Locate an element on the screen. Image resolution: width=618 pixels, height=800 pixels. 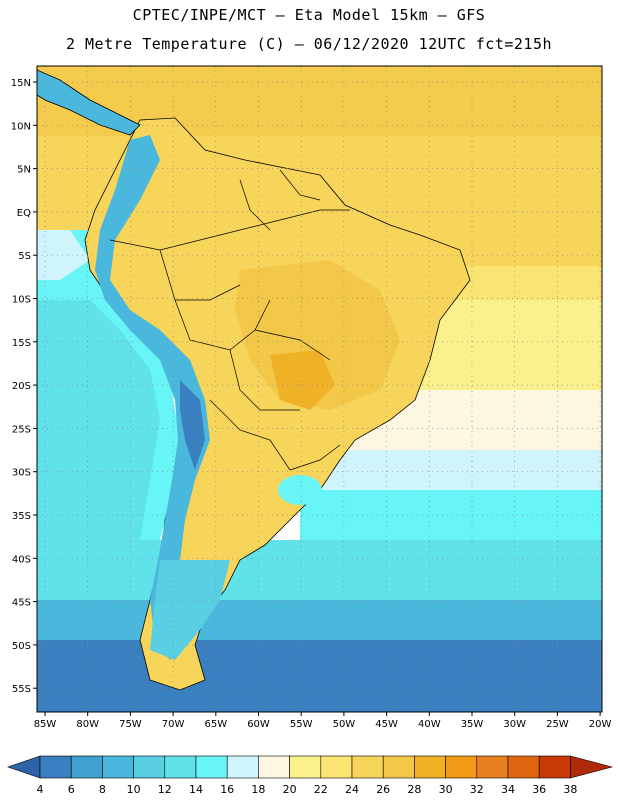
pacific-cold-tongue is located at coordinates (98, 420).